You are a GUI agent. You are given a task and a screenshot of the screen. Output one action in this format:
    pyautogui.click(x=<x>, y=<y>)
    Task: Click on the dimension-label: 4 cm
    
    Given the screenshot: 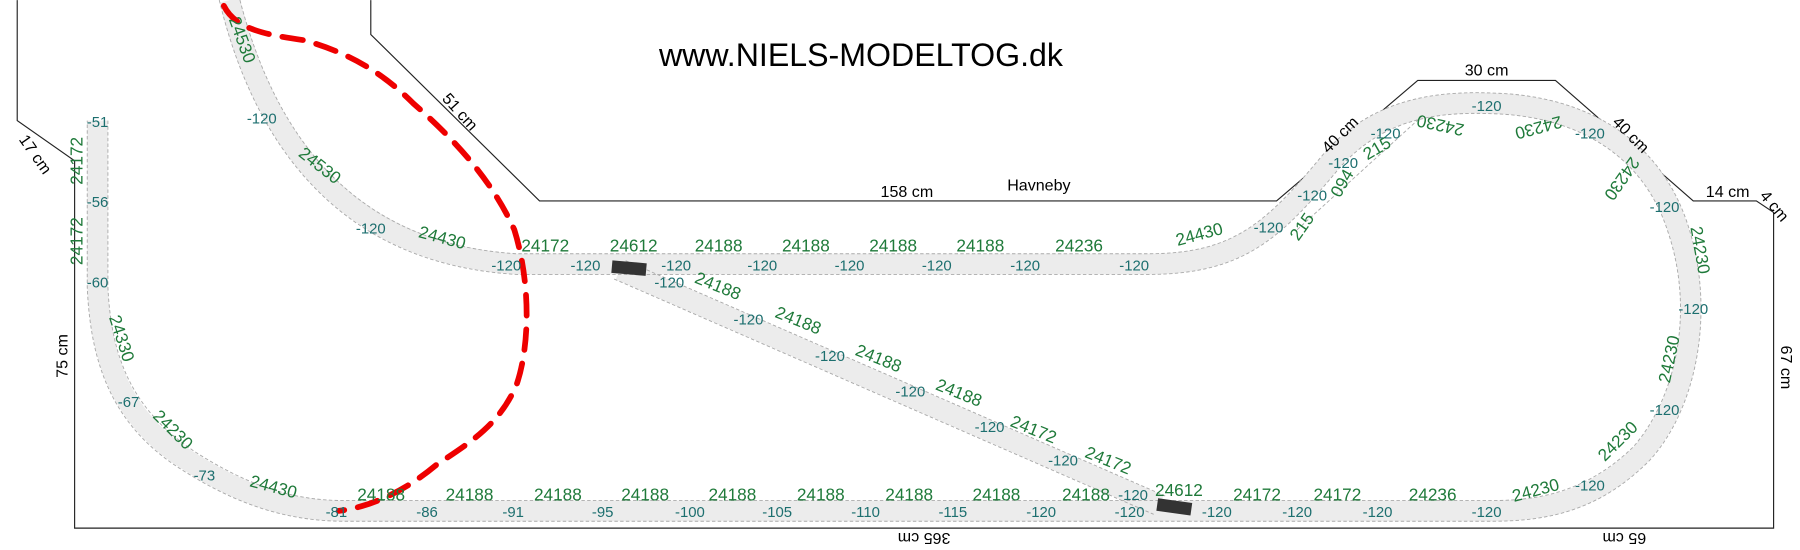 What is the action you would take?
    pyautogui.click(x=1774, y=206)
    